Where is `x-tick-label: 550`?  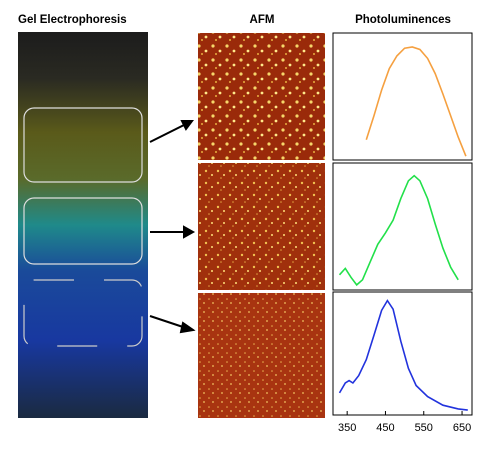 x-tick-label: 550 is located at coordinates (424, 428).